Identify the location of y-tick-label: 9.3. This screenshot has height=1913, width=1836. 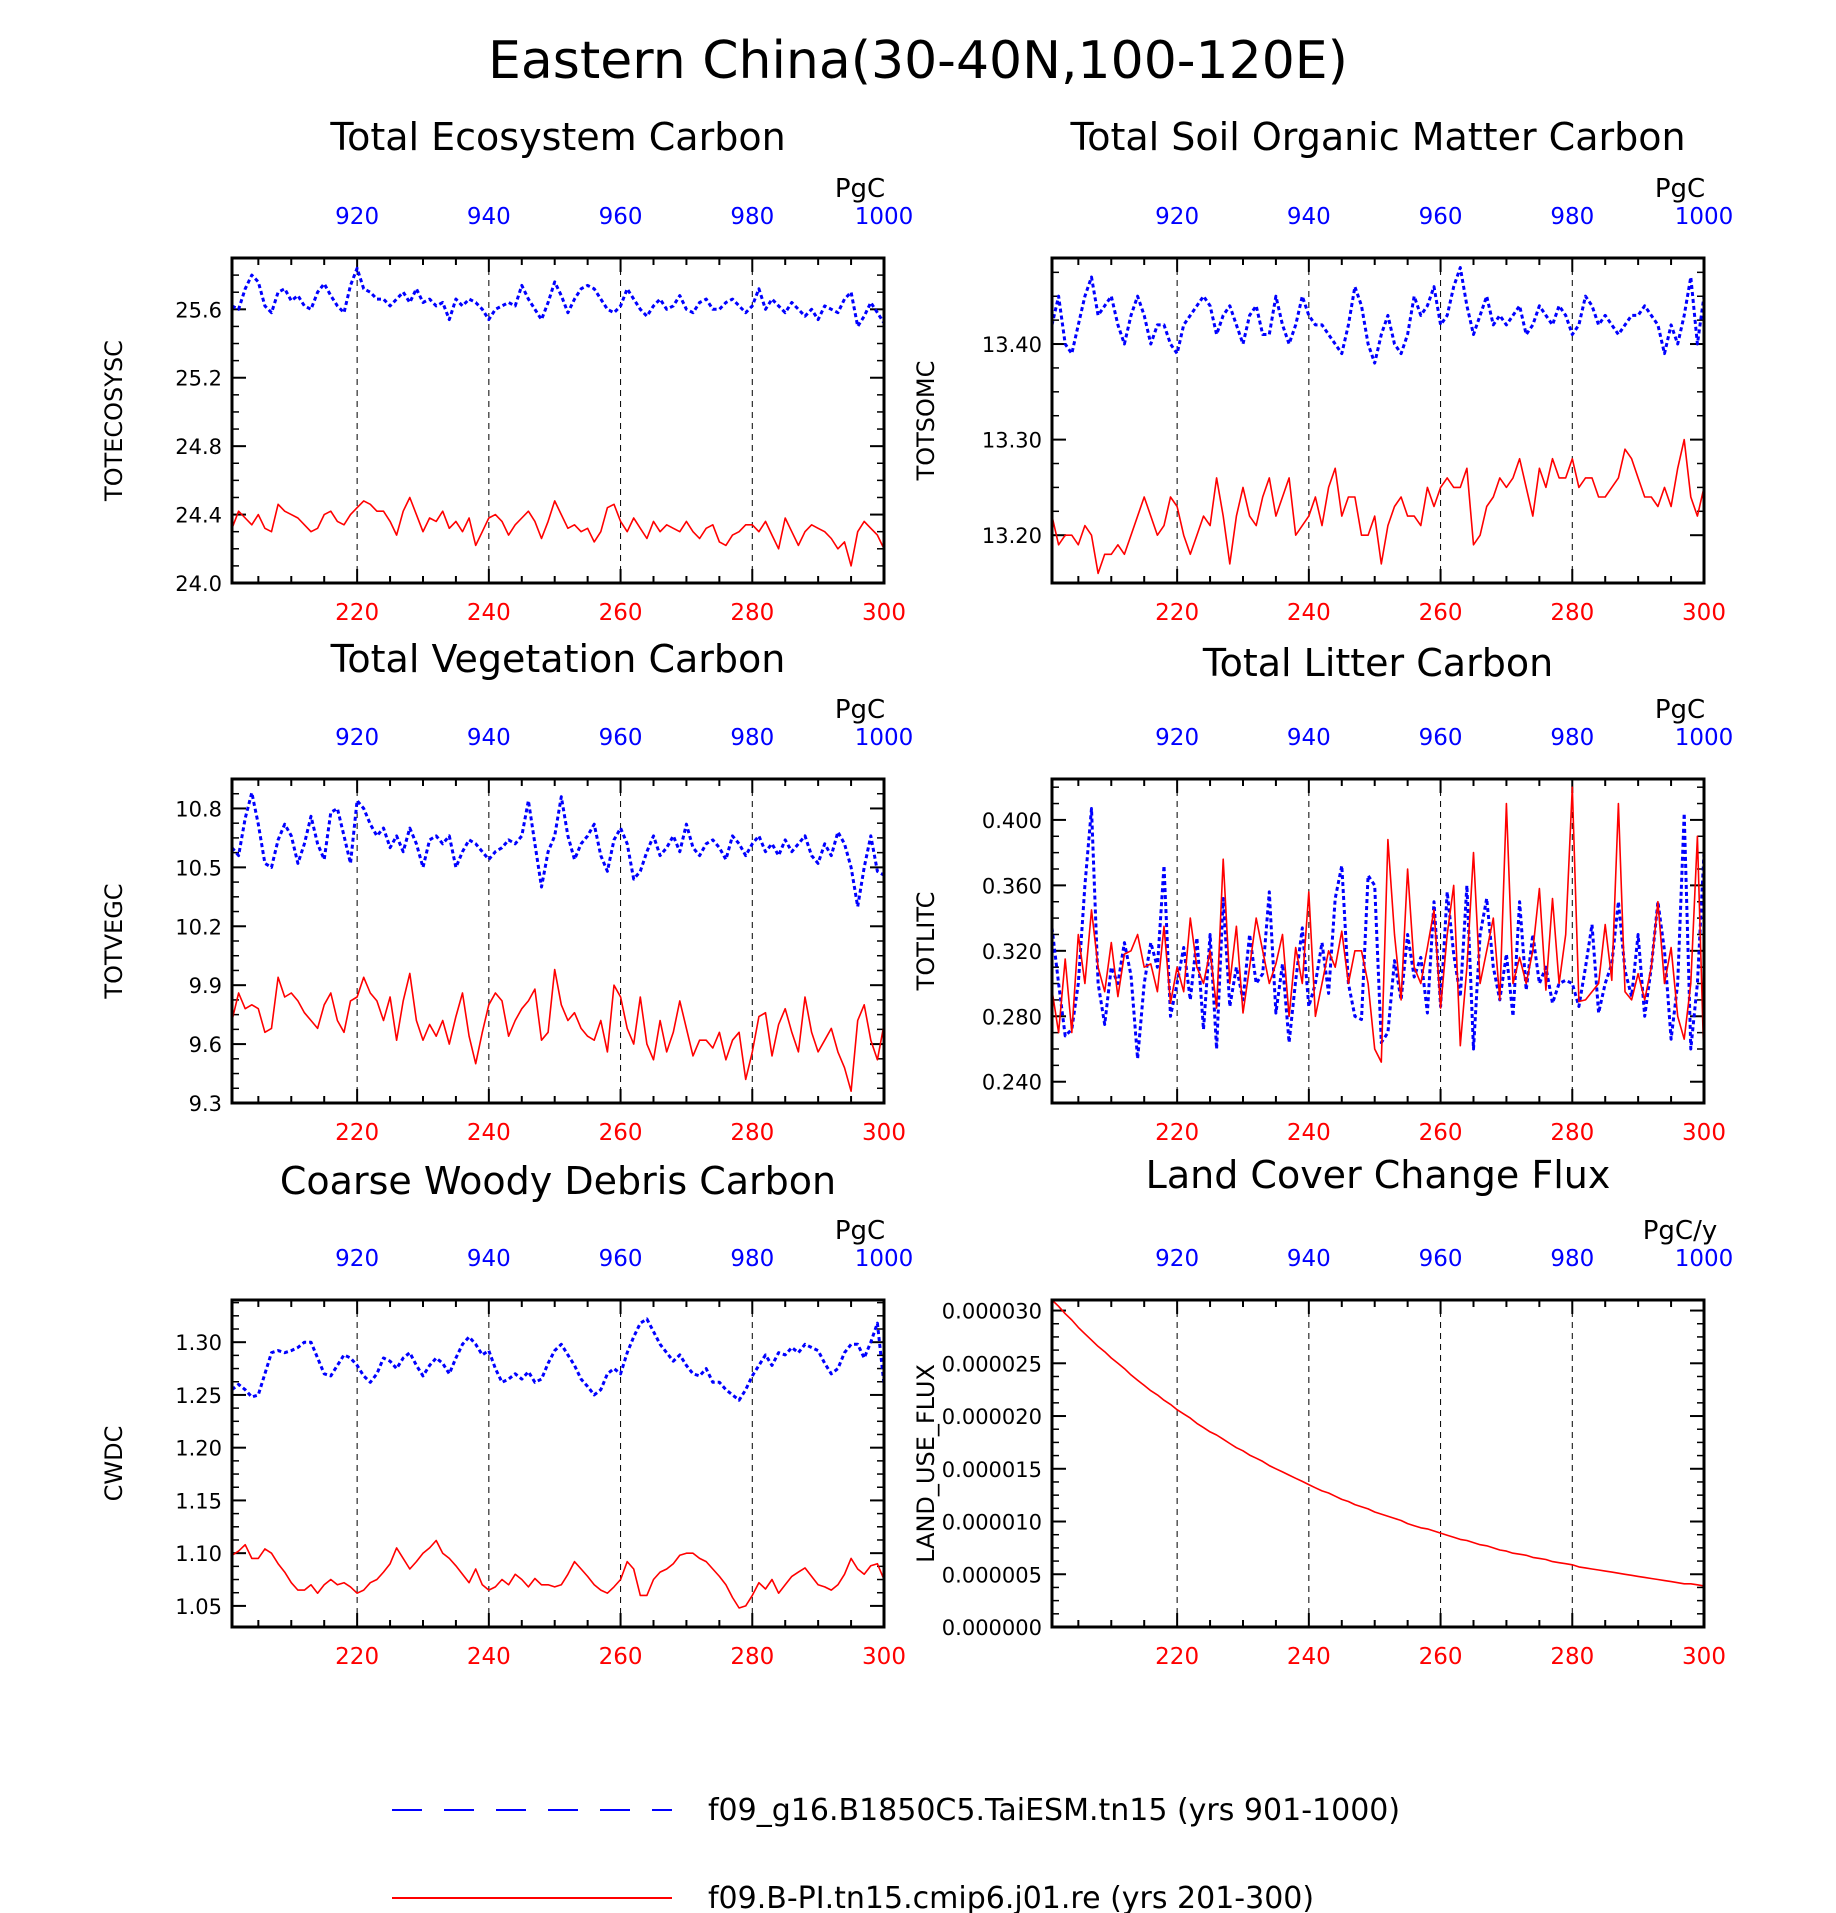
(205, 1104).